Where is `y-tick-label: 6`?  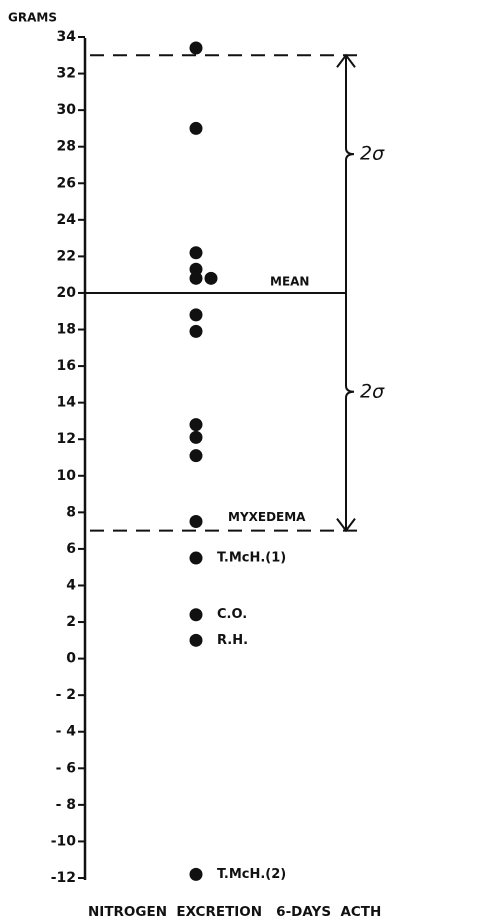 y-tick-label: 6 is located at coordinates (71, 549).